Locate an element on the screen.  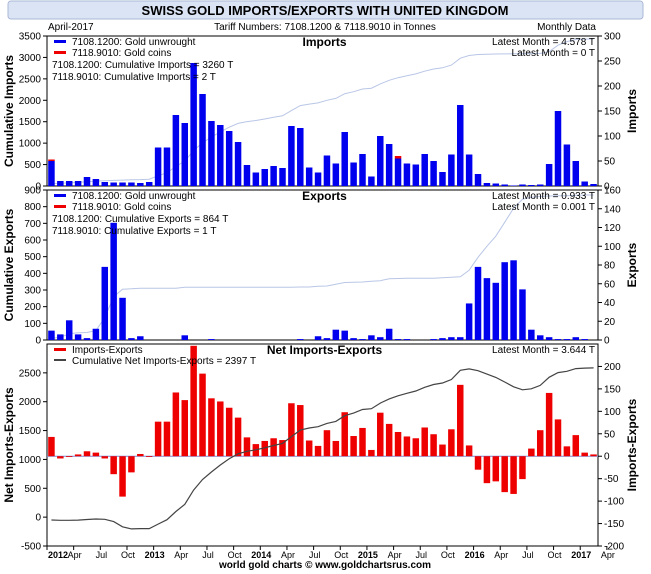
x-tick-label: 2016 is located at coordinates (475, 555).